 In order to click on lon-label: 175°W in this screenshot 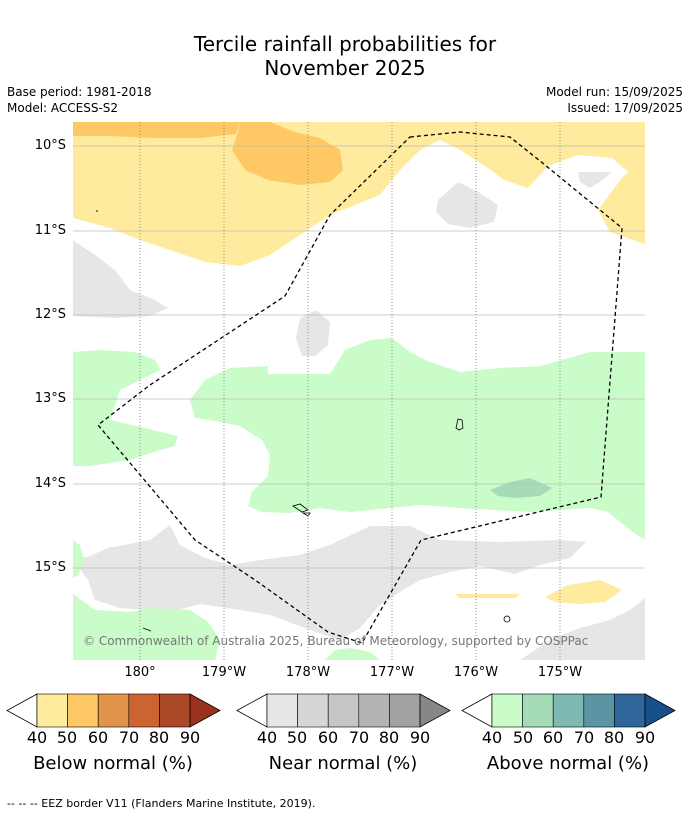, I will do `click(560, 672)`.